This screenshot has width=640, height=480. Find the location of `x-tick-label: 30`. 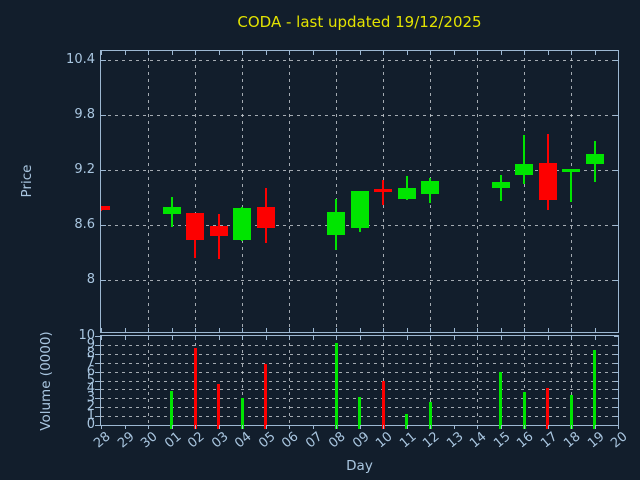

x-tick-label: 30 is located at coordinates (149, 440).